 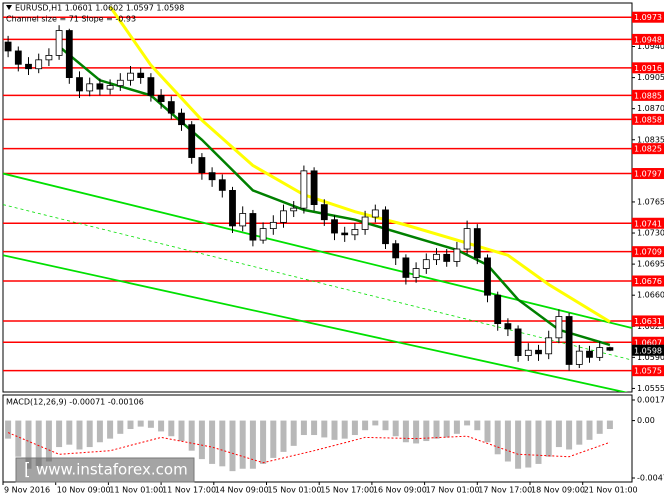 What do you see at coordinates (648, 149) in the screenshot?
I see `level-label: 1.0825` at bounding box center [648, 149].